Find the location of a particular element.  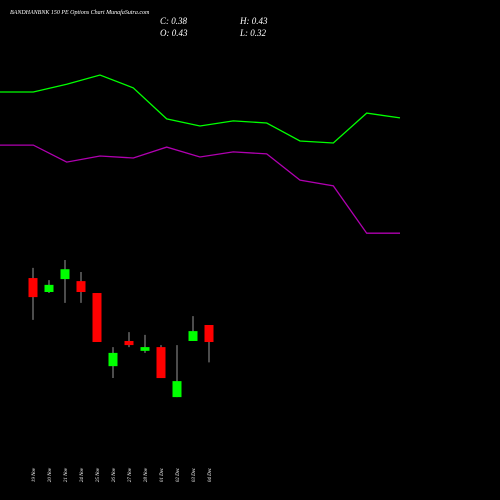

x-tick-label: 25 Nov is located at coordinates (98, 474).